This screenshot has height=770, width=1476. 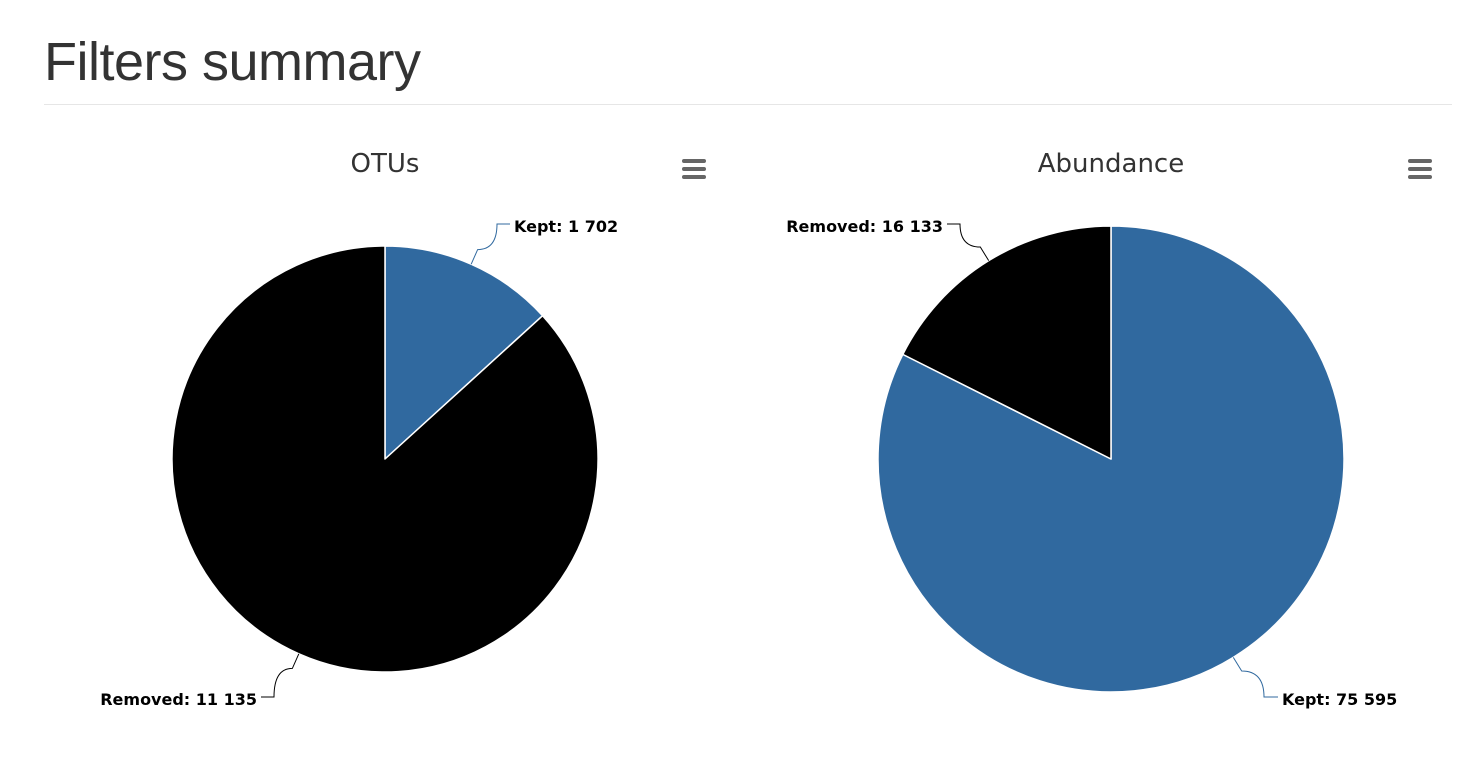 What do you see at coordinates (385, 164) in the screenshot?
I see `otus-chart-title: OTUs` at bounding box center [385, 164].